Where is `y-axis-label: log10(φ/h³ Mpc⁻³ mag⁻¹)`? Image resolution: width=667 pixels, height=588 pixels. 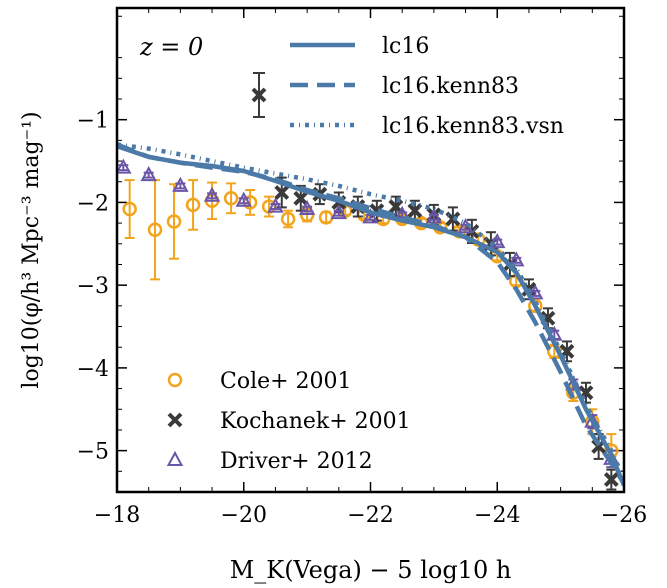 y-axis-label: log10(φ/h³ Mpc⁻³ mag⁻¹) is located at coordinates (31, 249).